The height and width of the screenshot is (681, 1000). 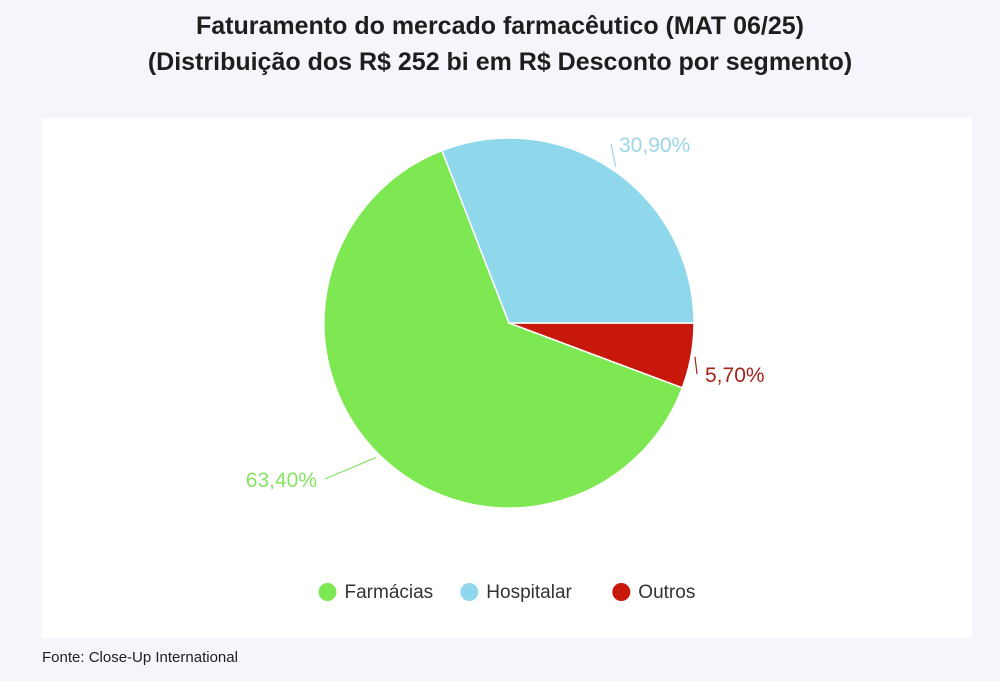 I want to click on data-label-outros: 5,70%, so click(x=735, y=375).